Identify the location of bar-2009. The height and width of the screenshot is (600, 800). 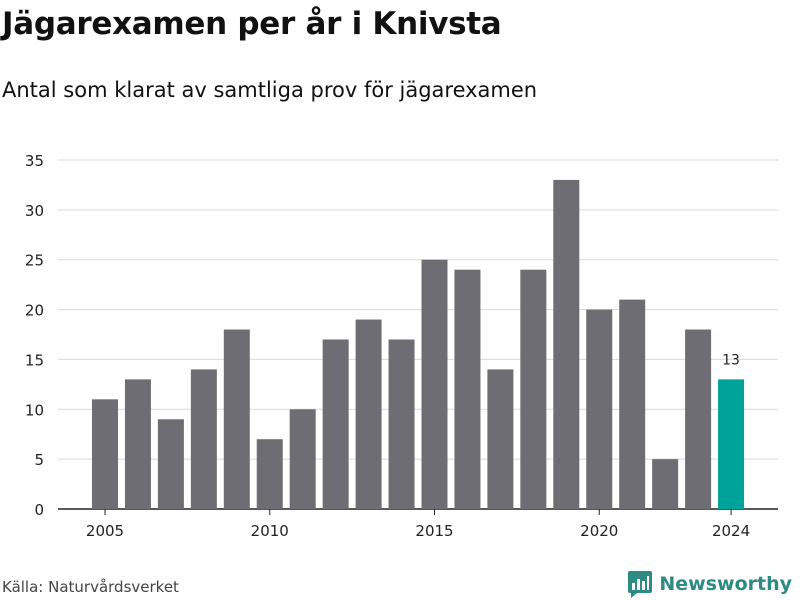
(236, 419).